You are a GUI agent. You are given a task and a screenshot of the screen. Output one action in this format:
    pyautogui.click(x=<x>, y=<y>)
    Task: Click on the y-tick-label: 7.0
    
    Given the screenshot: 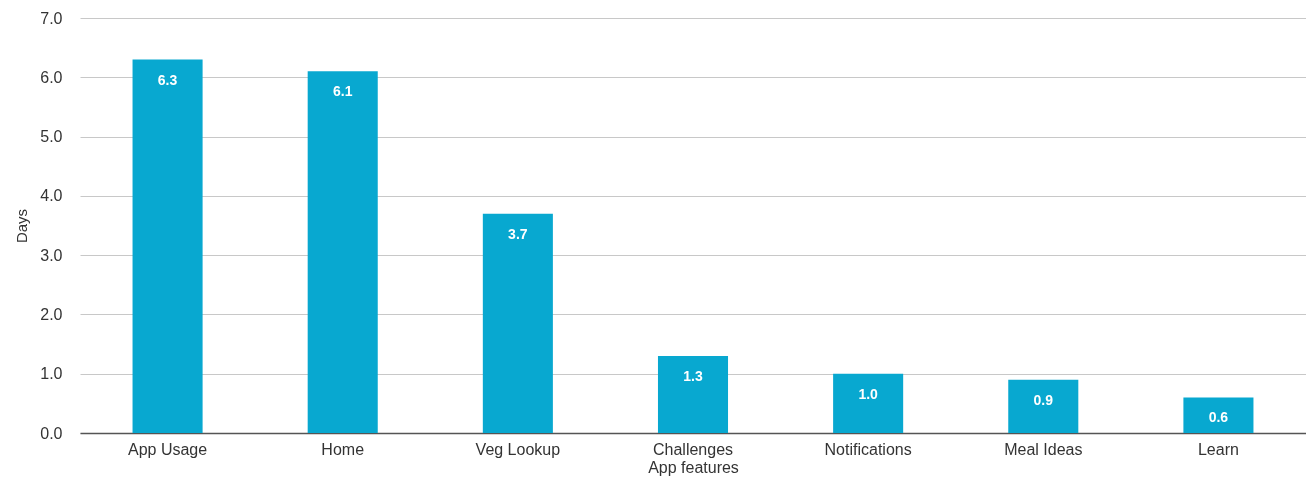 What is the action you would take?
    pyautogui.click(x=51, y=18)
    